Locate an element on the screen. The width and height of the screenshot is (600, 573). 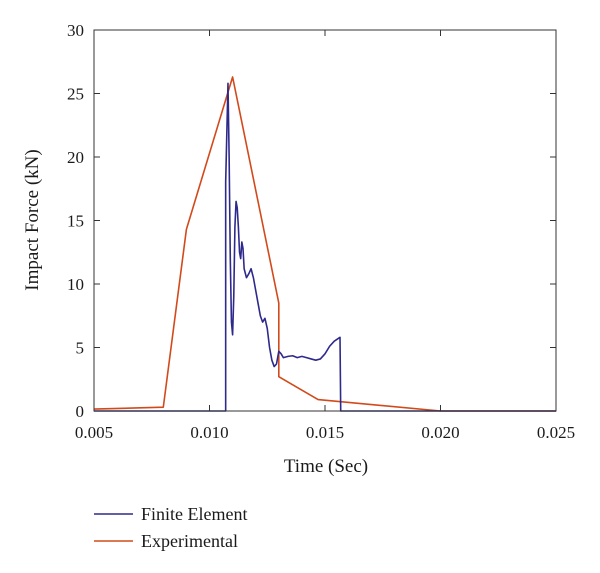
x-axis-title: Time (Sec) is located at coordinates (326, 466).